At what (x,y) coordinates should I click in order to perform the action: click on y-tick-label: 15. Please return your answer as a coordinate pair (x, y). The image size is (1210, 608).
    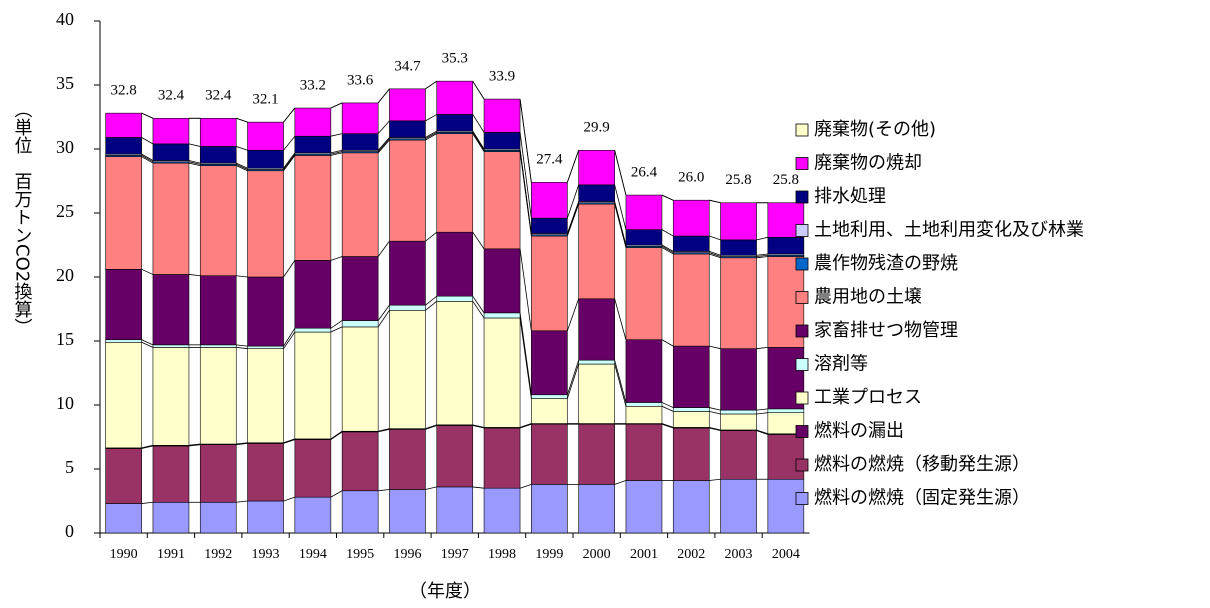
    Looking at the image, I should click on (65, 339).